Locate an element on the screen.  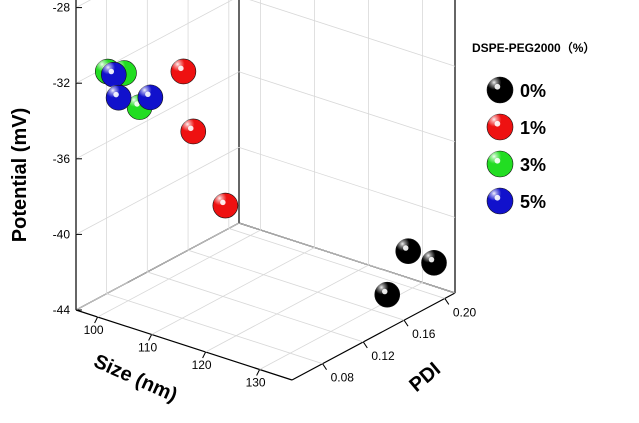
legend-title: DSPE-PEG2000（%） is located at coordinates (533, 47).